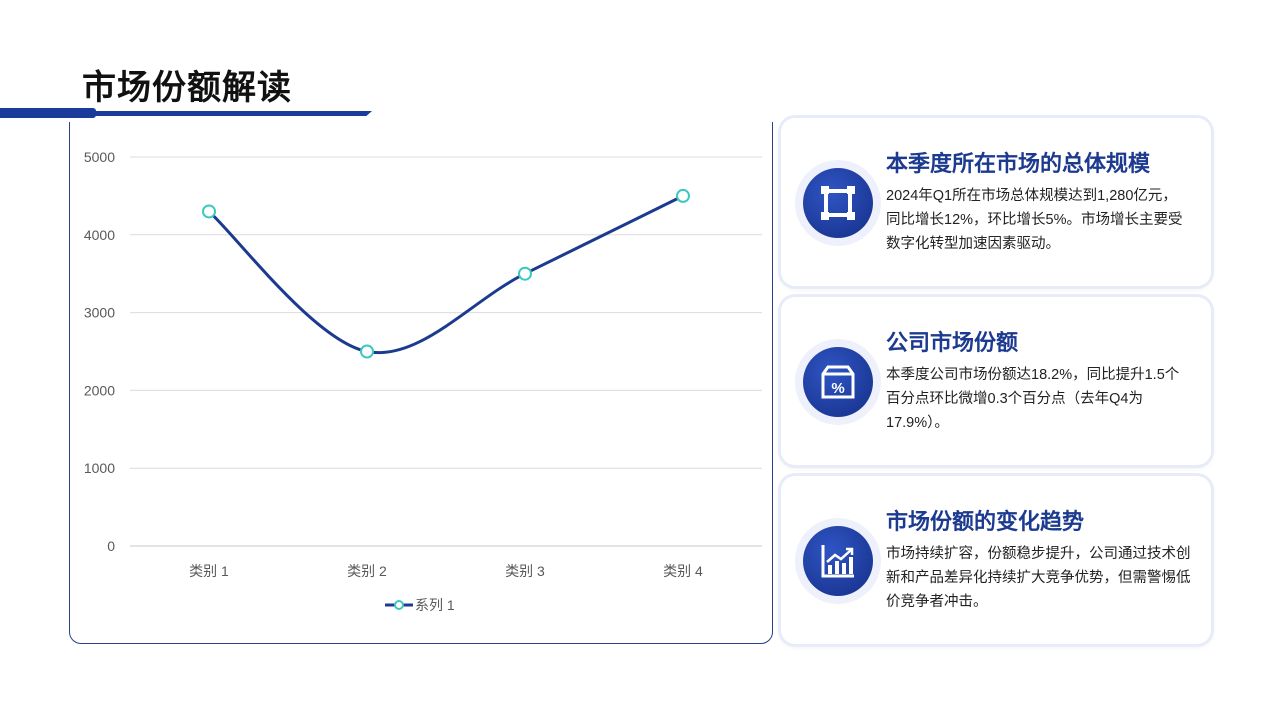 Image resolution: width=1280 pixels, height=720 pixels. I want to click on card-title: 市场份额的变化趋势, so click(985, 521).